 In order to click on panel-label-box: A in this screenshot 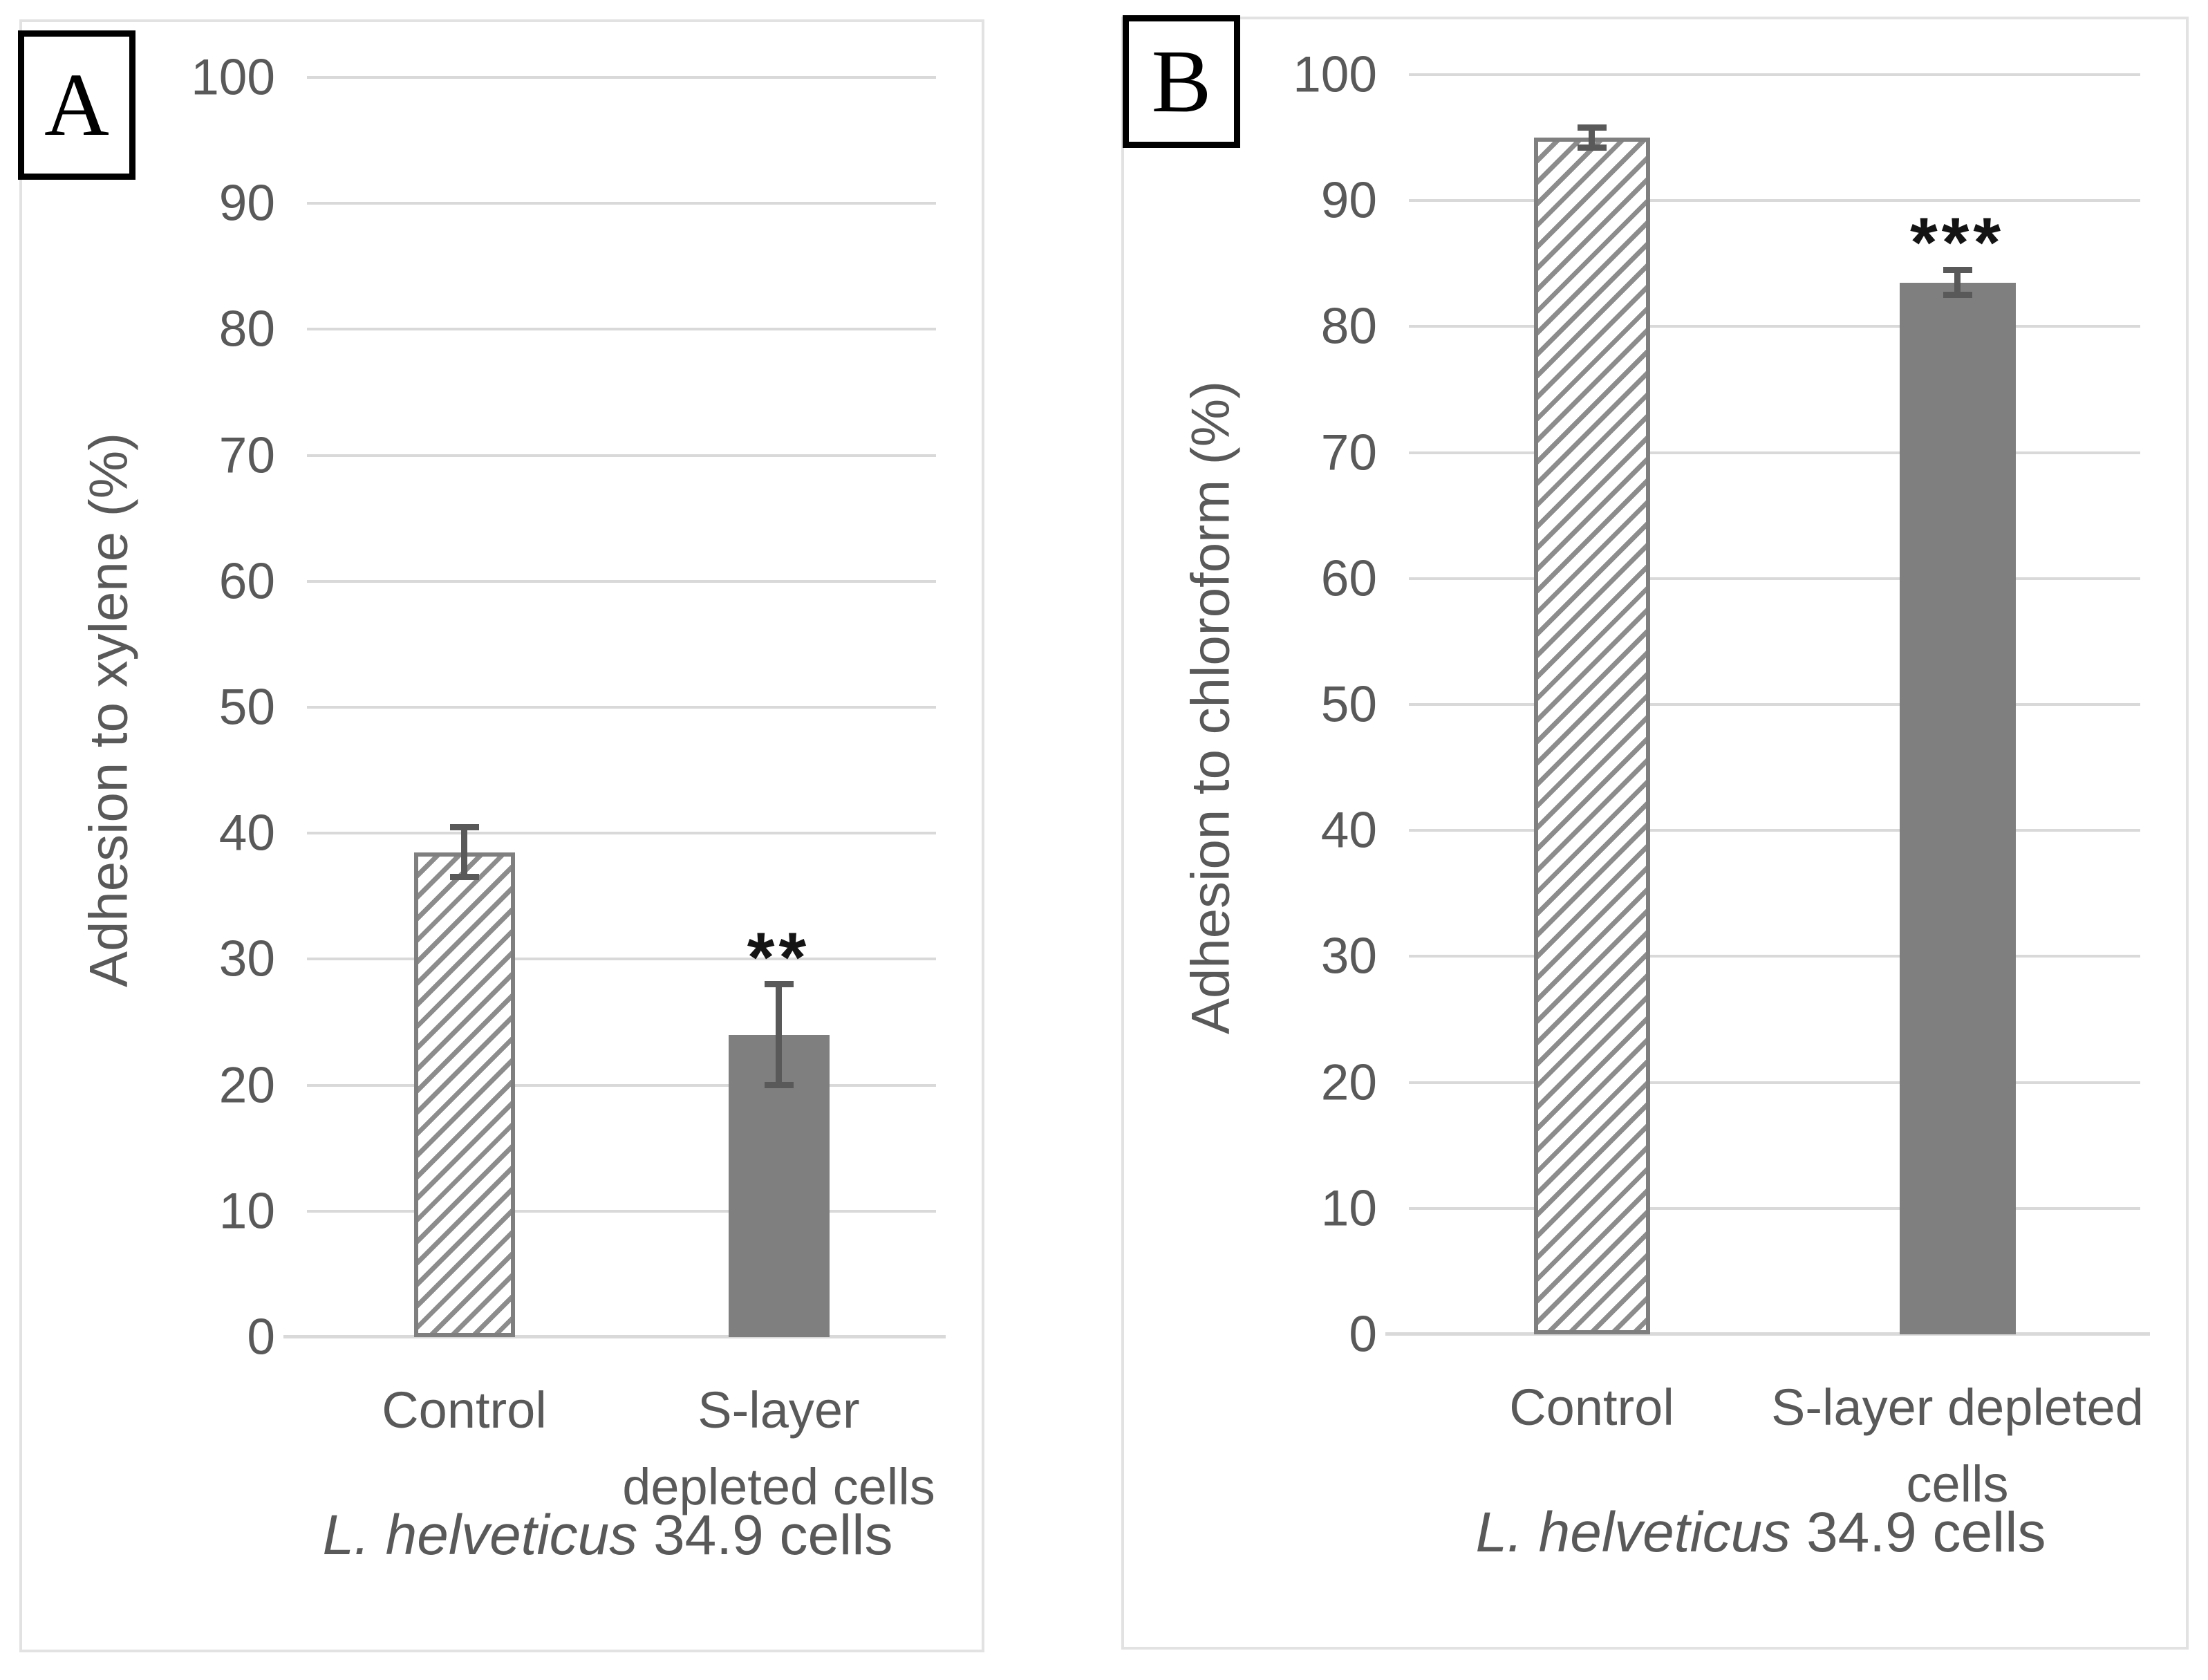, I will do `click(76, 105)`.